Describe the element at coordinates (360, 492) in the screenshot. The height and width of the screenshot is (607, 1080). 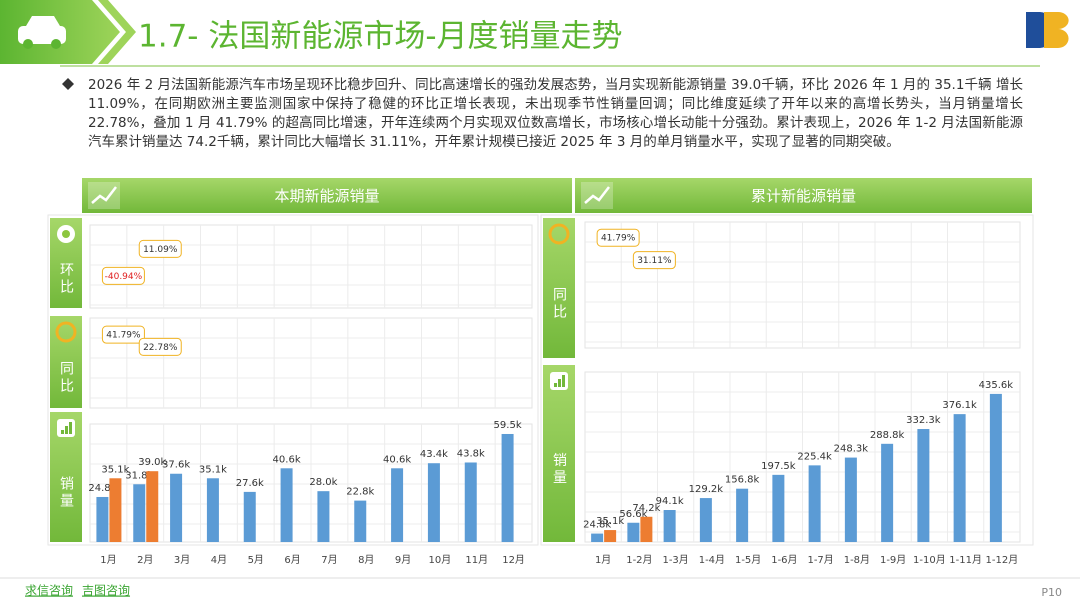
I see `data-label: 22.8k` at that location.